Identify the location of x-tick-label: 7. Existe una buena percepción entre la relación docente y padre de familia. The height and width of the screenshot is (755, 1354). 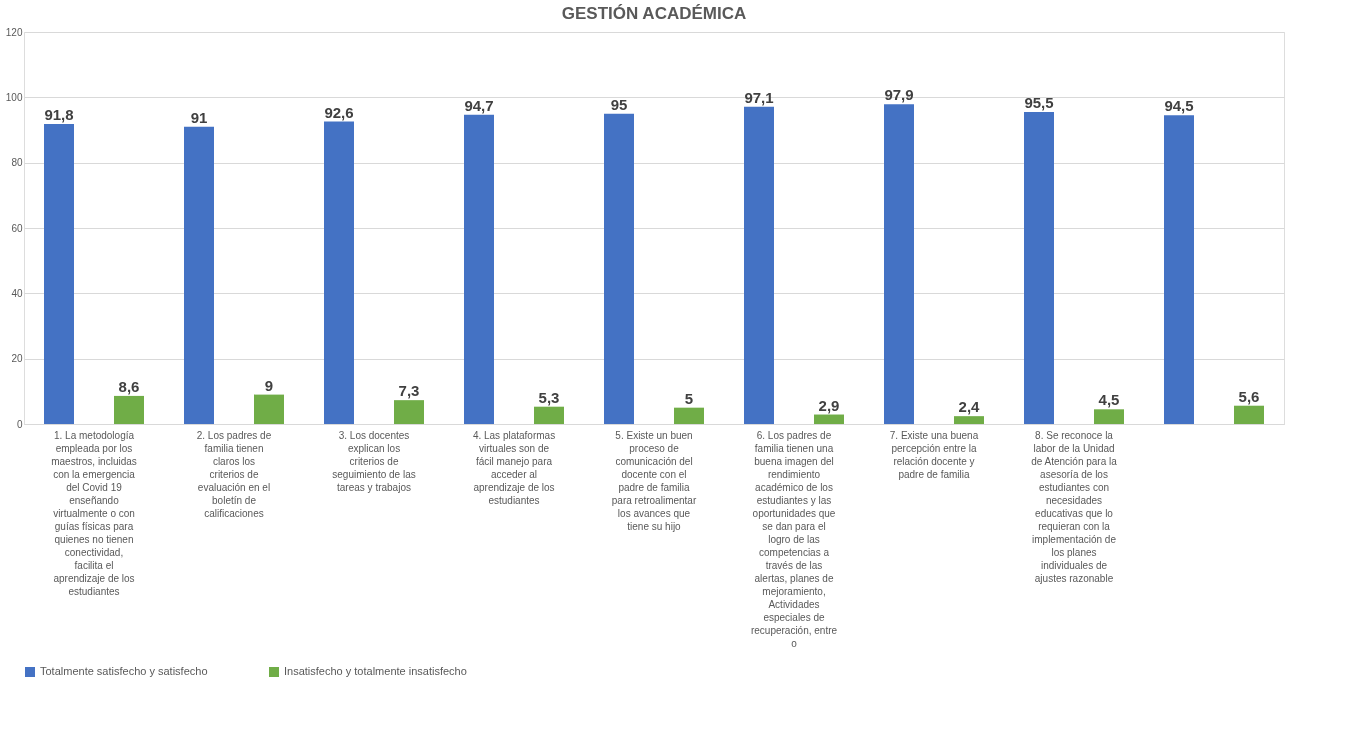
(934, 454).